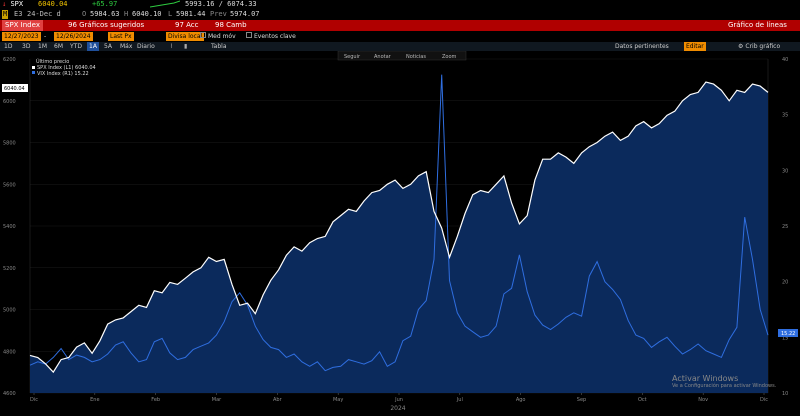 Image resolution: width=800 pixels, height=416 pixels. I want to click on x-tick-label: Ene, so click(94, 400).